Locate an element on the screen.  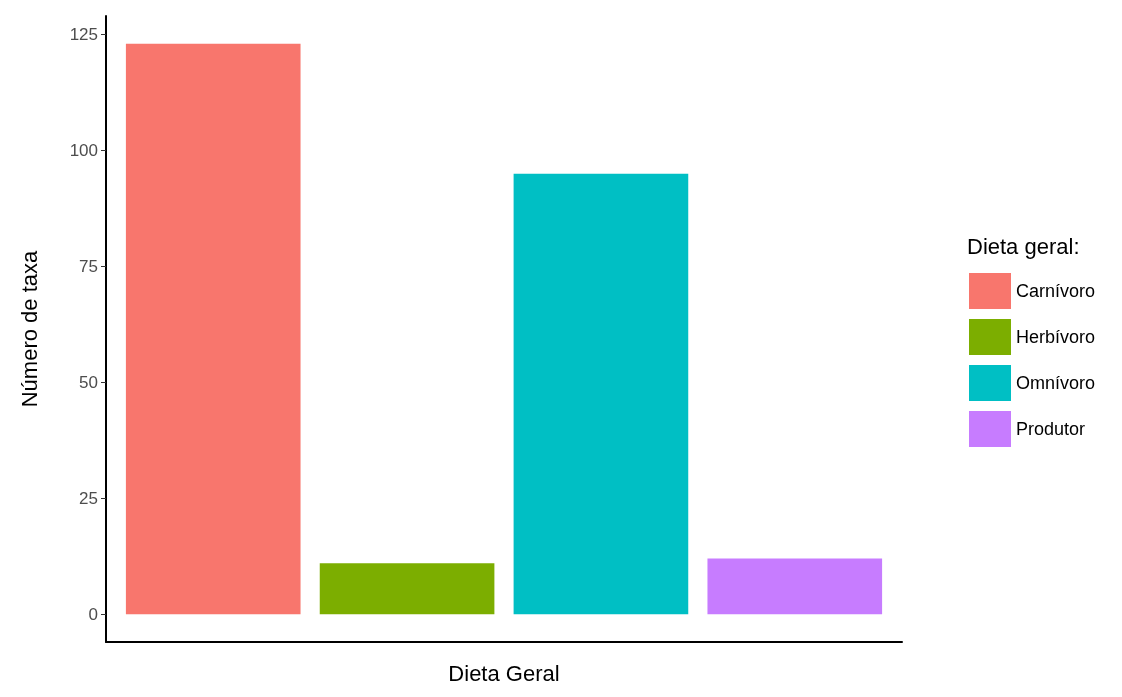
legend-label: Produtor is located at coordinates (1051, 429).